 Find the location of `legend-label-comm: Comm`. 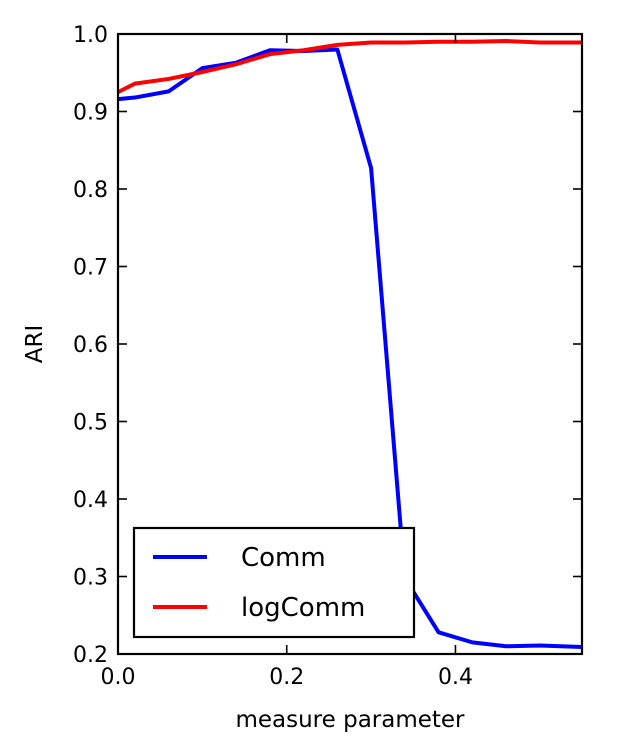

legend-label-comm: Comm is located at coordinates (283, 558).